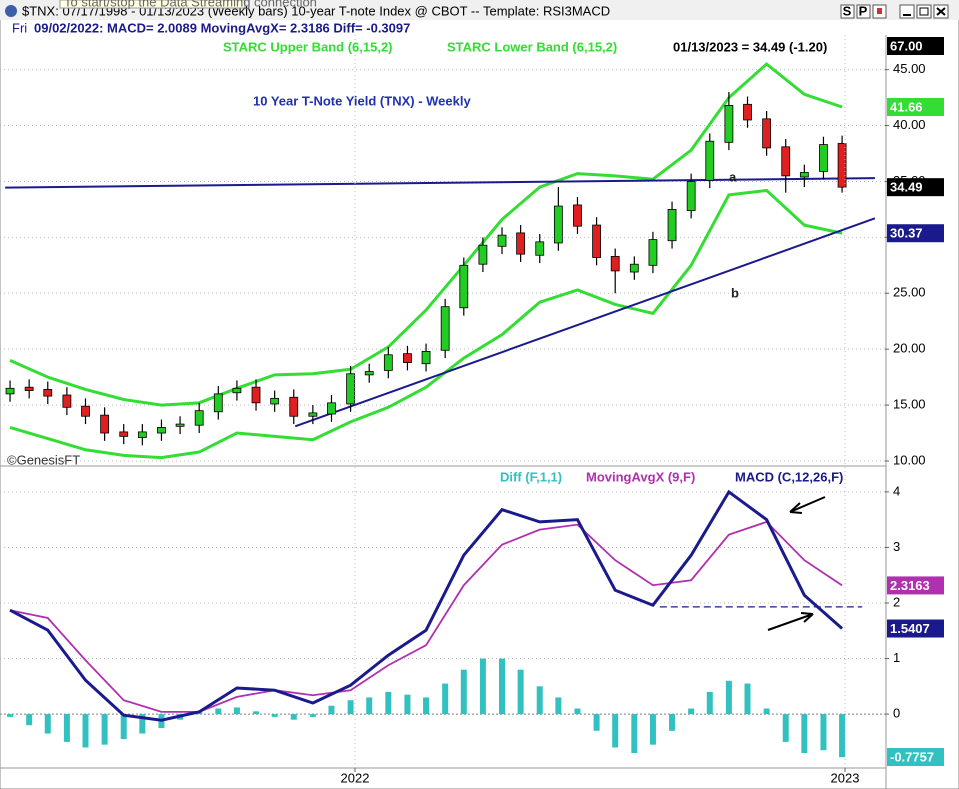  What do you see at coordinates (532, 46) in the screenshot?
I see `legend-lower-band: STARC Lower Band (6,15,2)` at bounding box center [532, 46].